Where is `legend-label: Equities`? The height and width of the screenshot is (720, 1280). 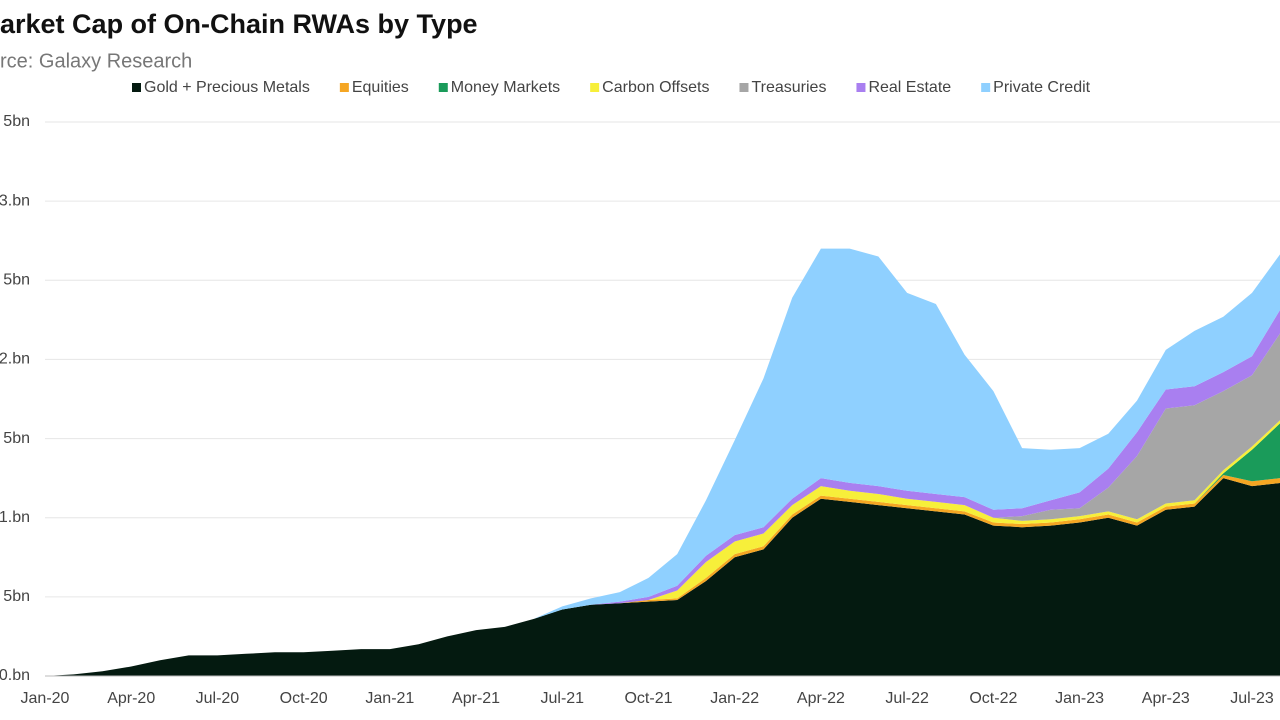 legend-label: Equities is located at coordinates (380, 87).